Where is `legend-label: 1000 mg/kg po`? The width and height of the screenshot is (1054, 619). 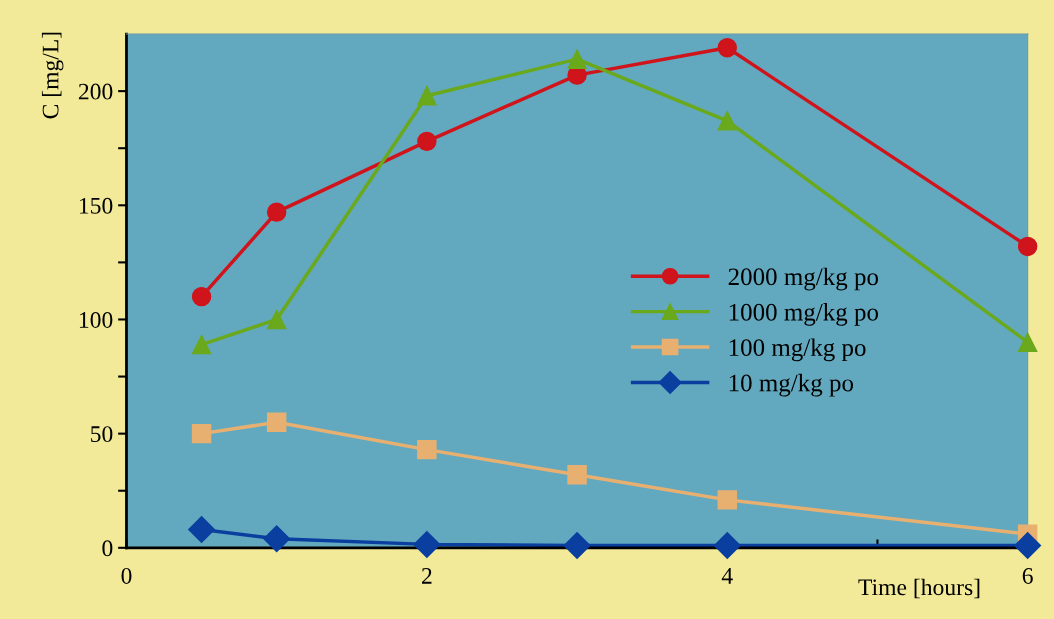 legend-label: 1000 mg/kg po is located at coordinates (804, 314).